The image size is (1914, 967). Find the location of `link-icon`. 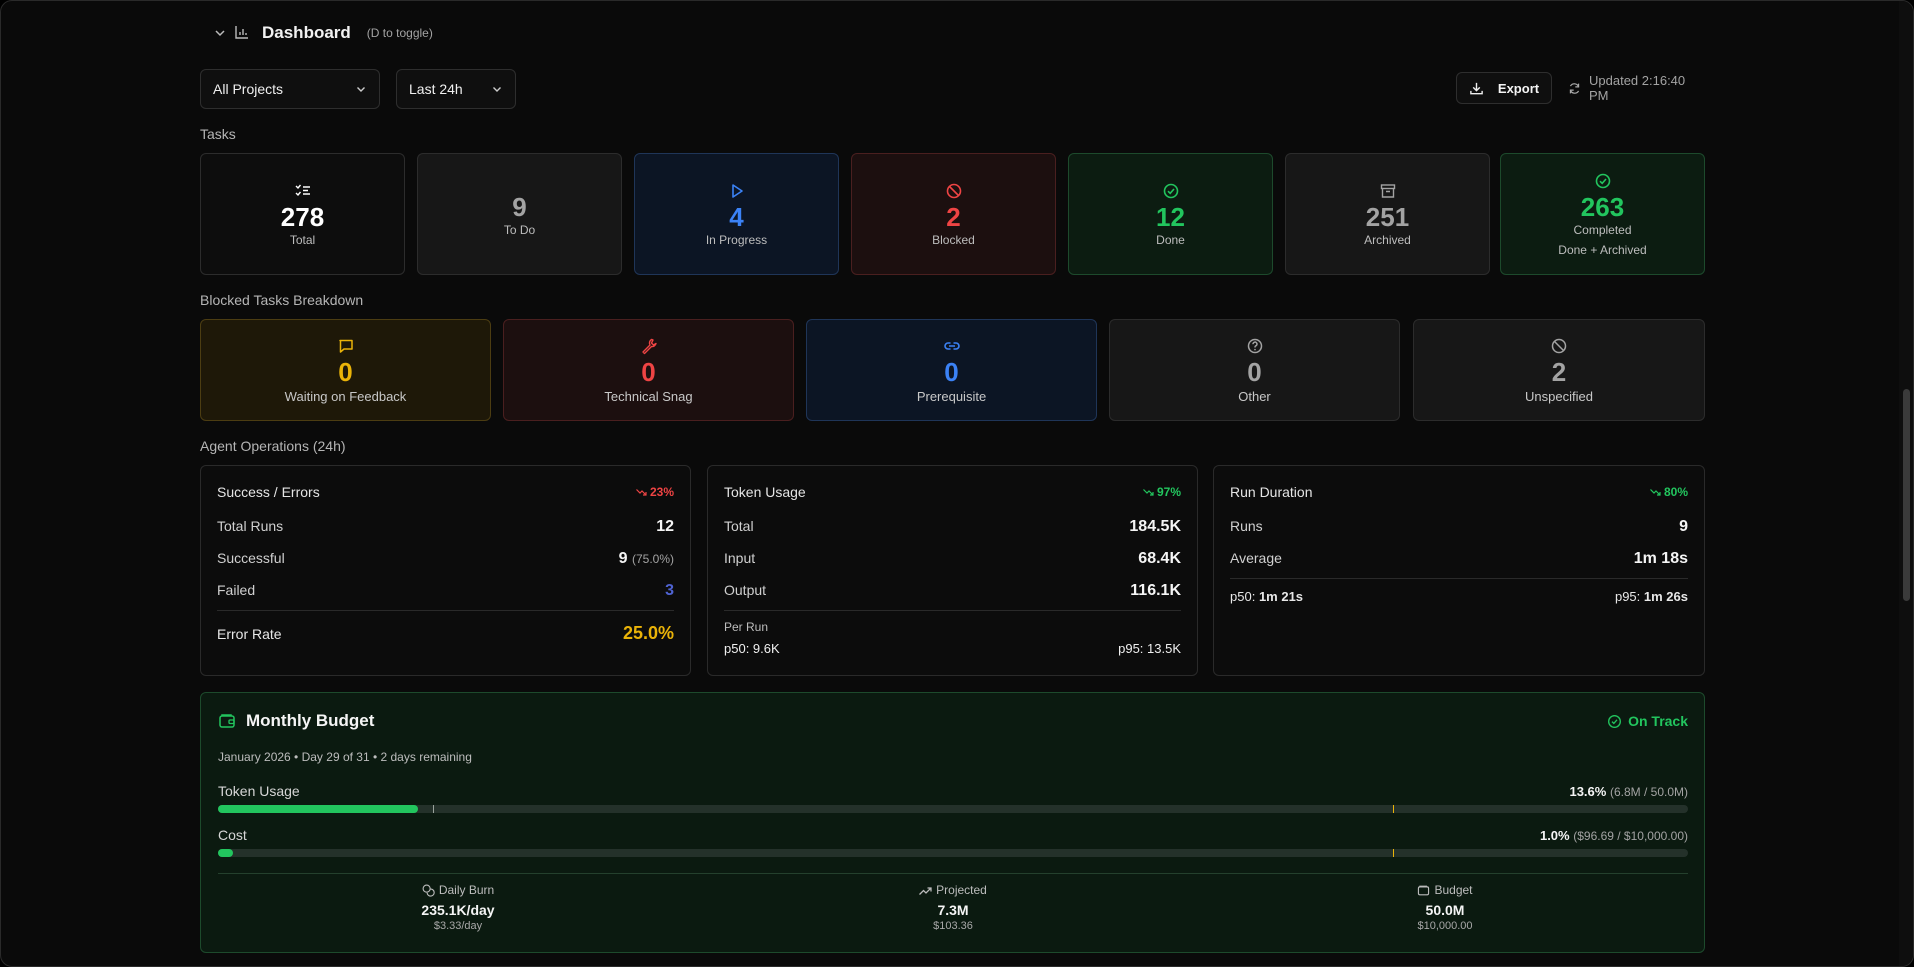

link-icon is located at coordinates (952, 346).